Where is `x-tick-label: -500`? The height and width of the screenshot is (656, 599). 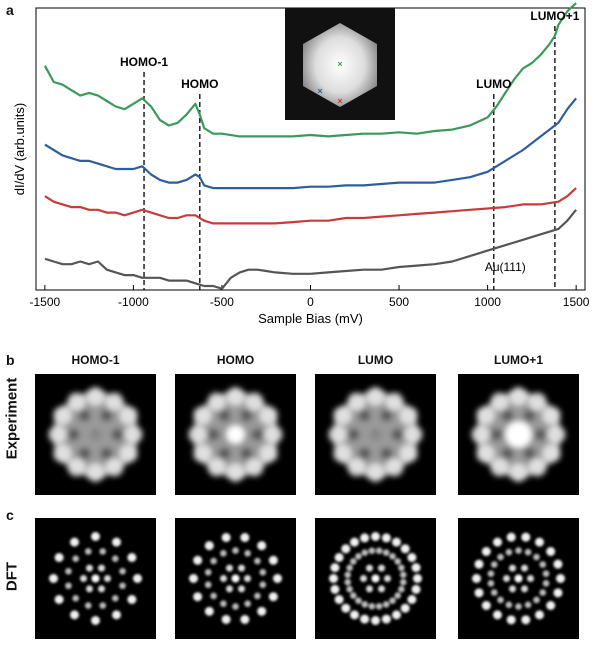
x-tick-label: -500 is located at coordinates (222, 302).